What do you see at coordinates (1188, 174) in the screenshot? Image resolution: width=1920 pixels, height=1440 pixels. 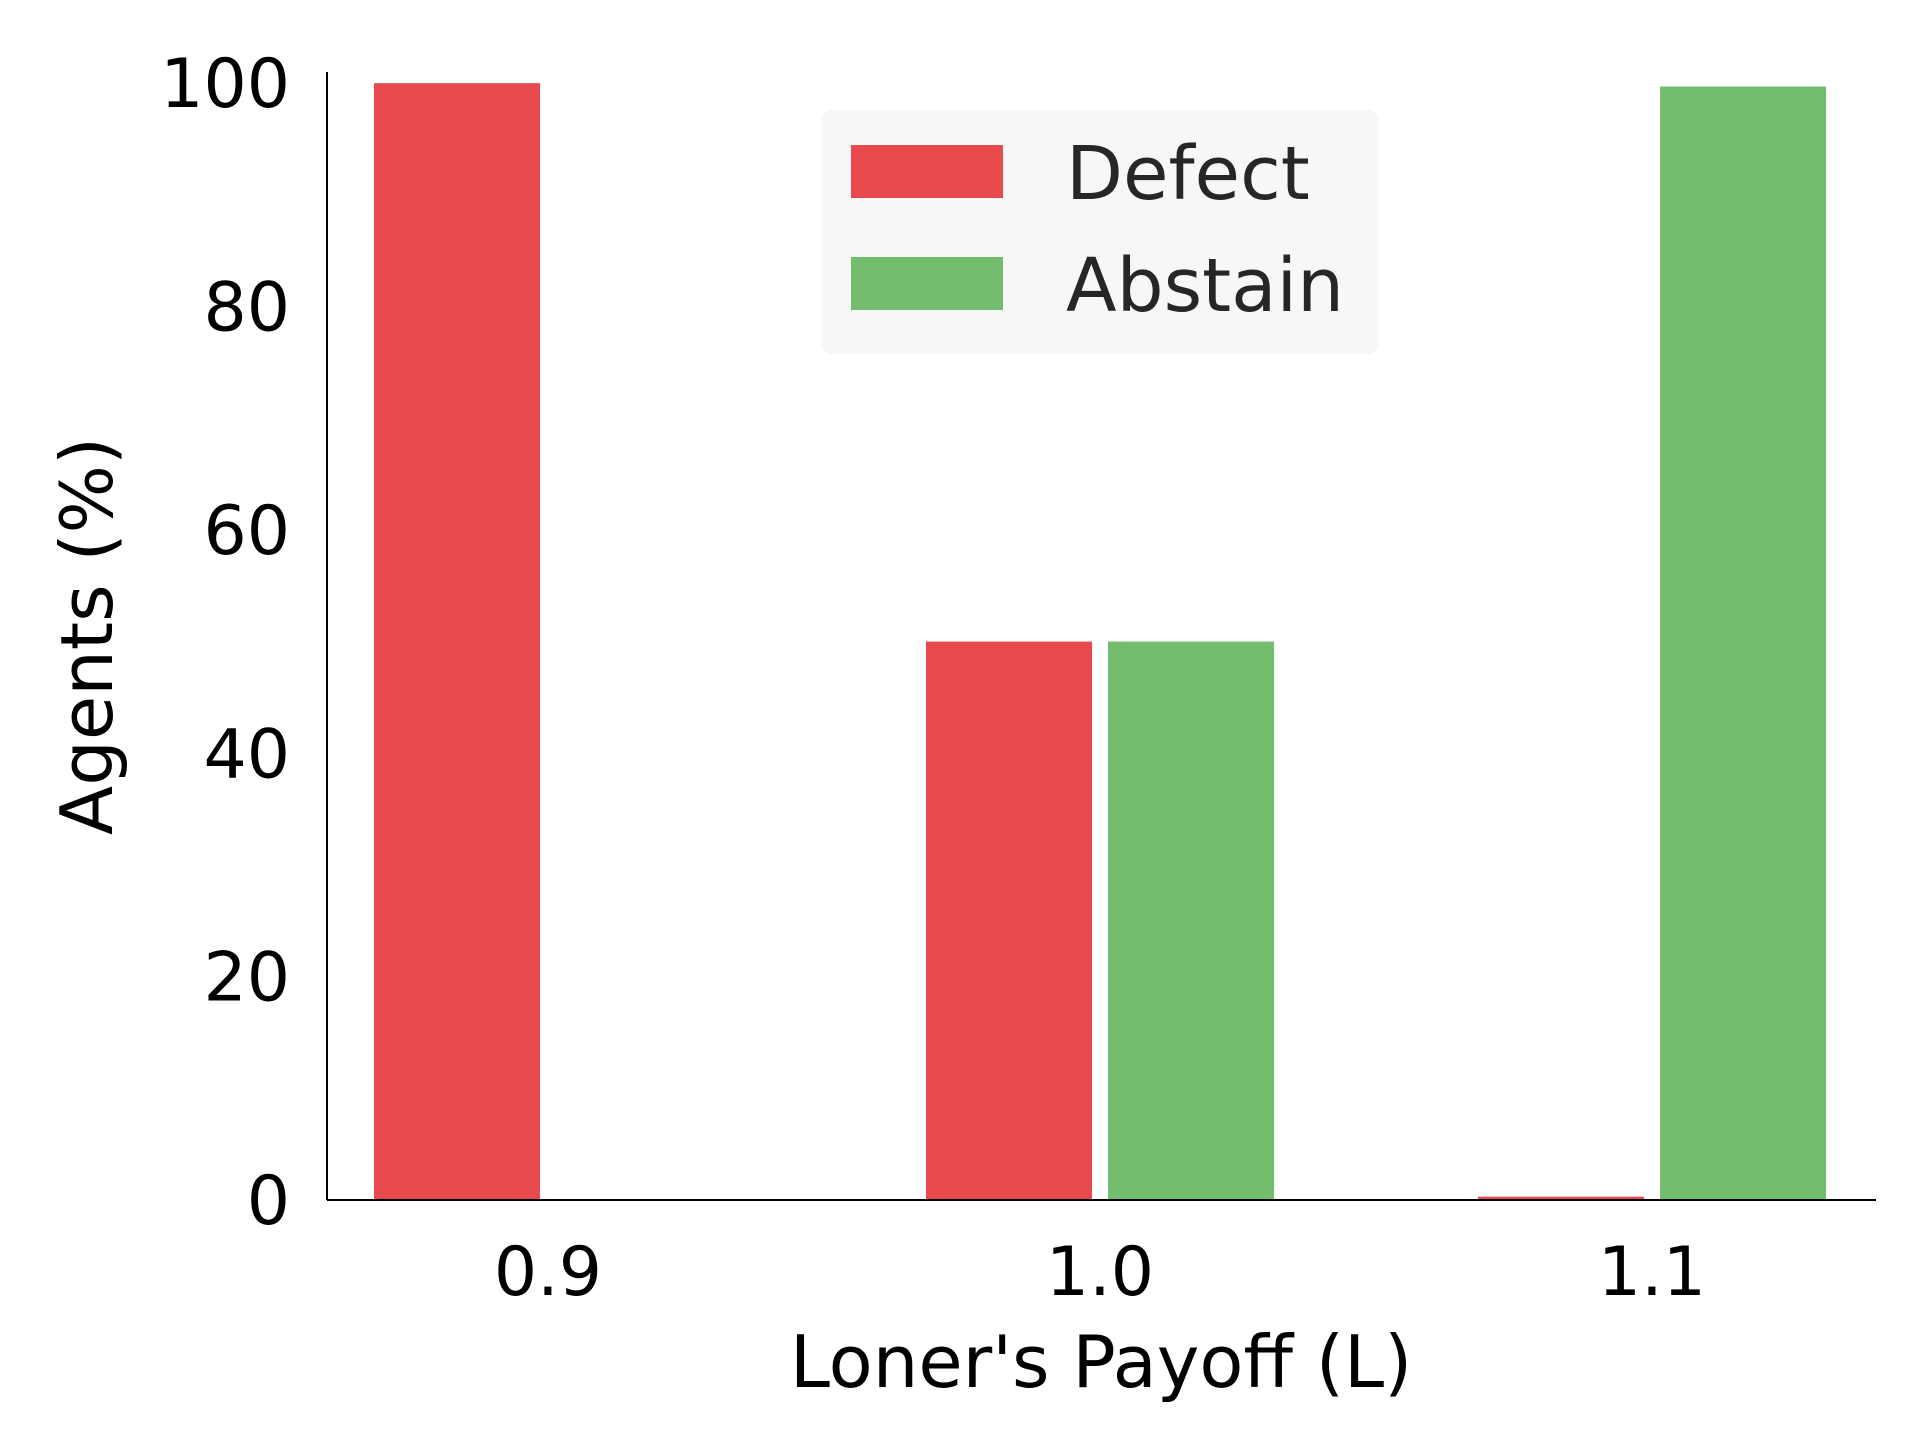 I see `legend-label-defect: Defect` at bounding box center [1188, 174].